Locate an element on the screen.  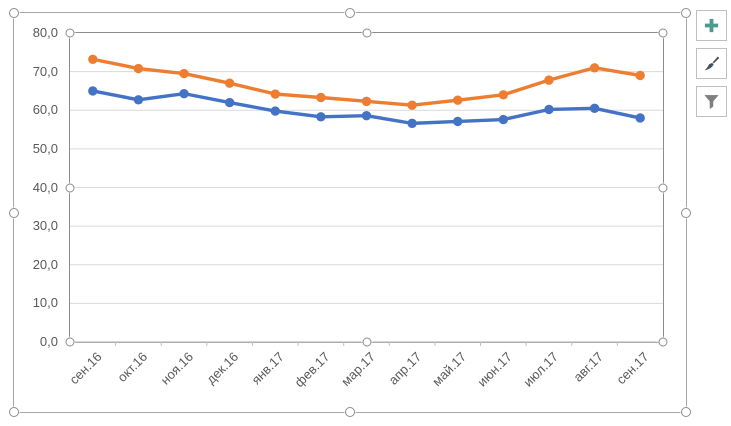
x-axis-tick-label: апр.17 is located at coordinates (404, 368).